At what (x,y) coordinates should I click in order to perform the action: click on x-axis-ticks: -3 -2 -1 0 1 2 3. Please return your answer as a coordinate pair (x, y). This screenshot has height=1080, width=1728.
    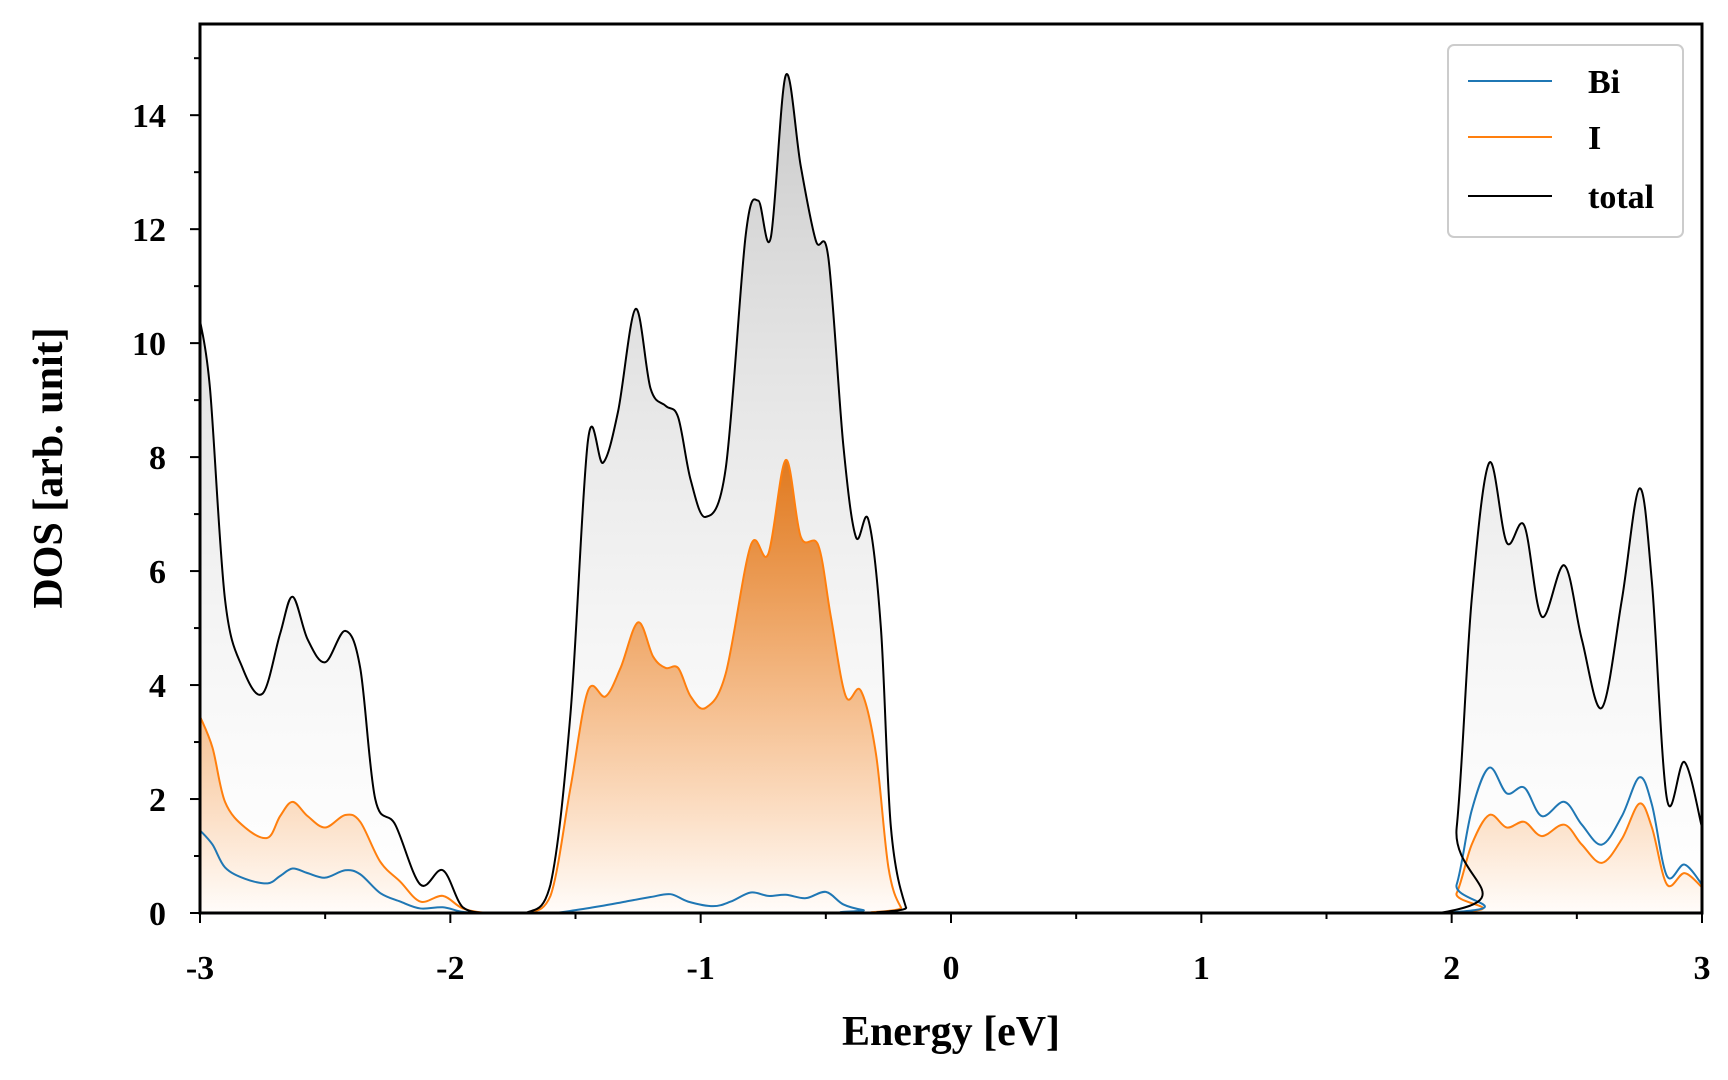
    Looking at the image, I should click on (948, 950).